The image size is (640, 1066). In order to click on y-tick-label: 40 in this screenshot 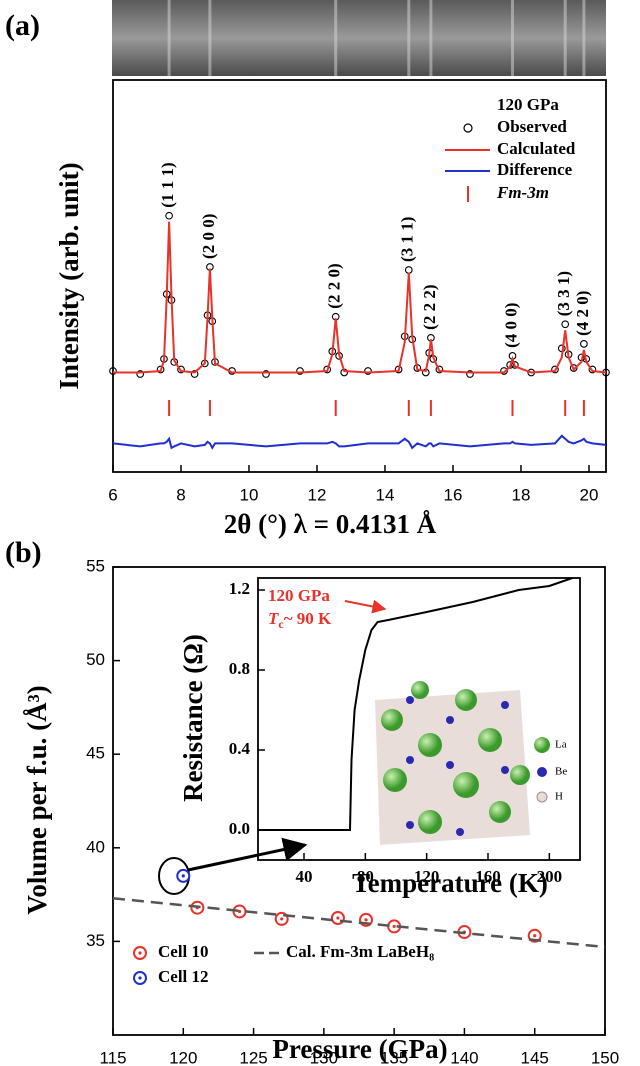, I will do `click(95, 846)`.